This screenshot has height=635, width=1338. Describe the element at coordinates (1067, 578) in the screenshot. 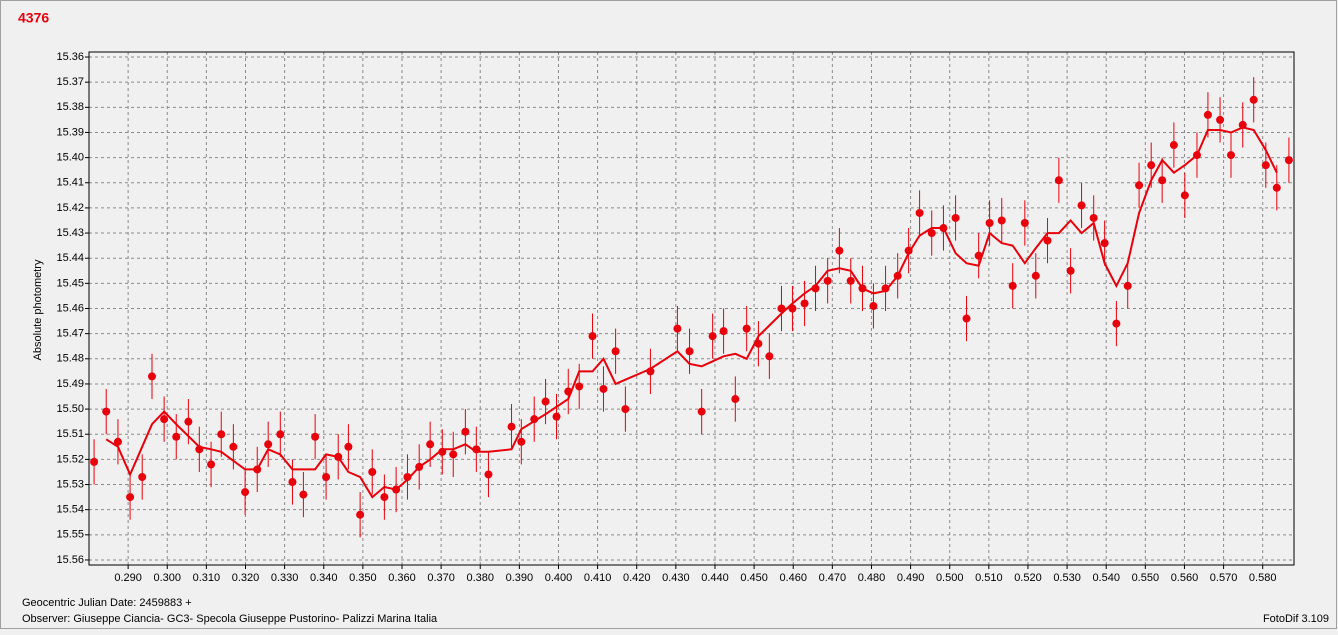

I see `x-tick-label: 0.530` at that location.